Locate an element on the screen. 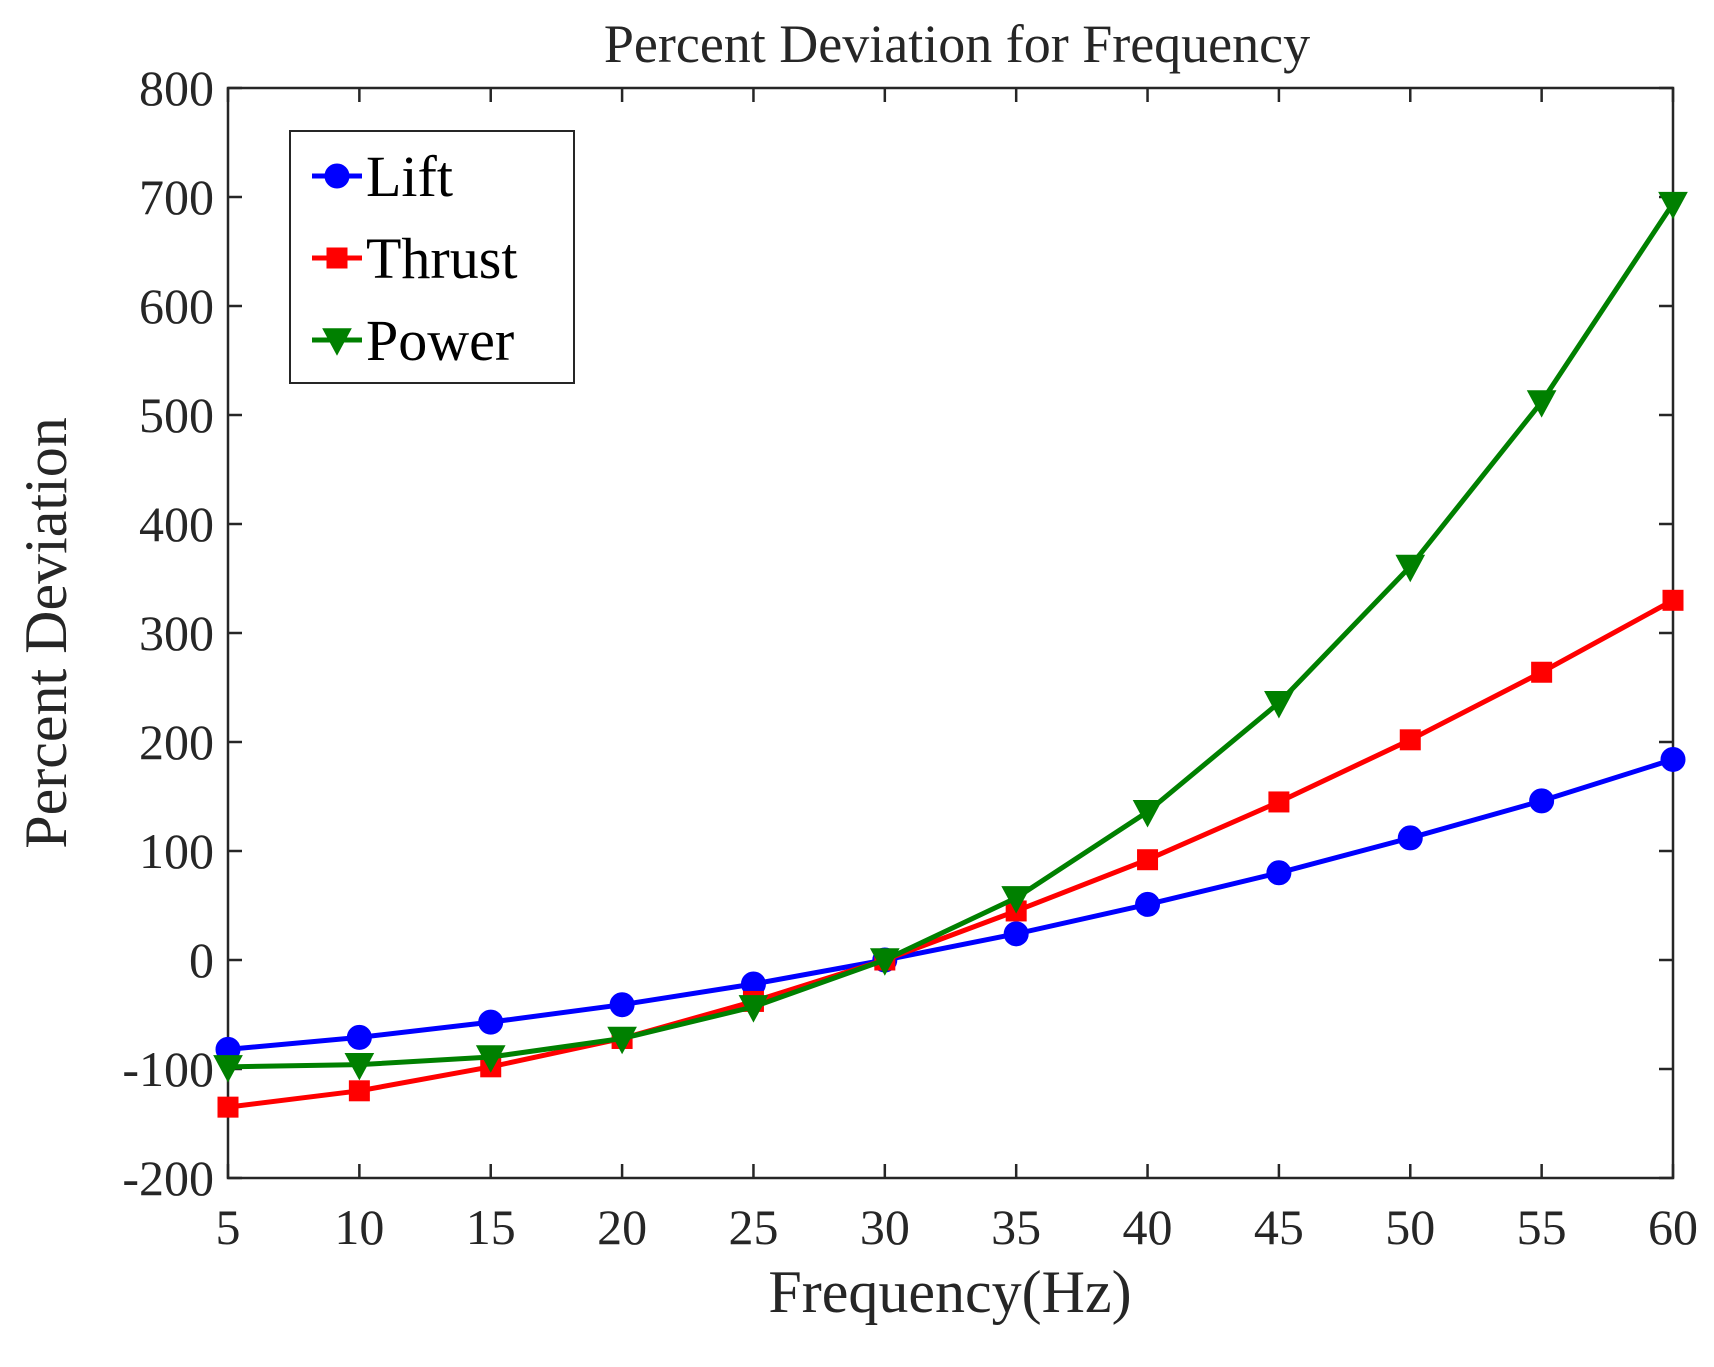 Image resolution: width=1714 pixels, height=1367 pixels. y-tick-label: -200 is located at coordinates (168, 1178).